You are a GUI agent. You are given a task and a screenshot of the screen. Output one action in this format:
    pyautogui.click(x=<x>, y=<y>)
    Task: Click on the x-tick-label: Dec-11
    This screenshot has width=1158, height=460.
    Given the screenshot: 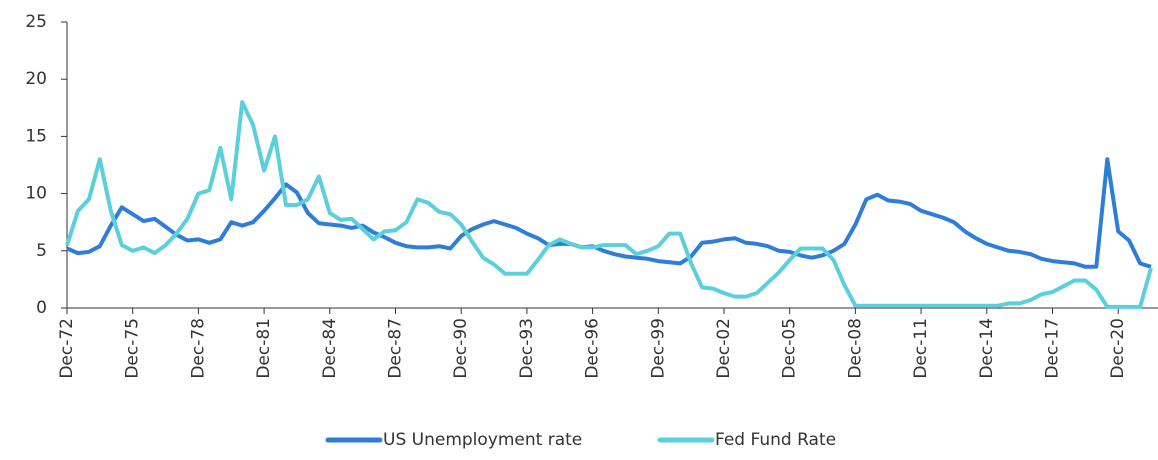 What is the action you would take?
    pyautogui.click(x=921, y=348)
    